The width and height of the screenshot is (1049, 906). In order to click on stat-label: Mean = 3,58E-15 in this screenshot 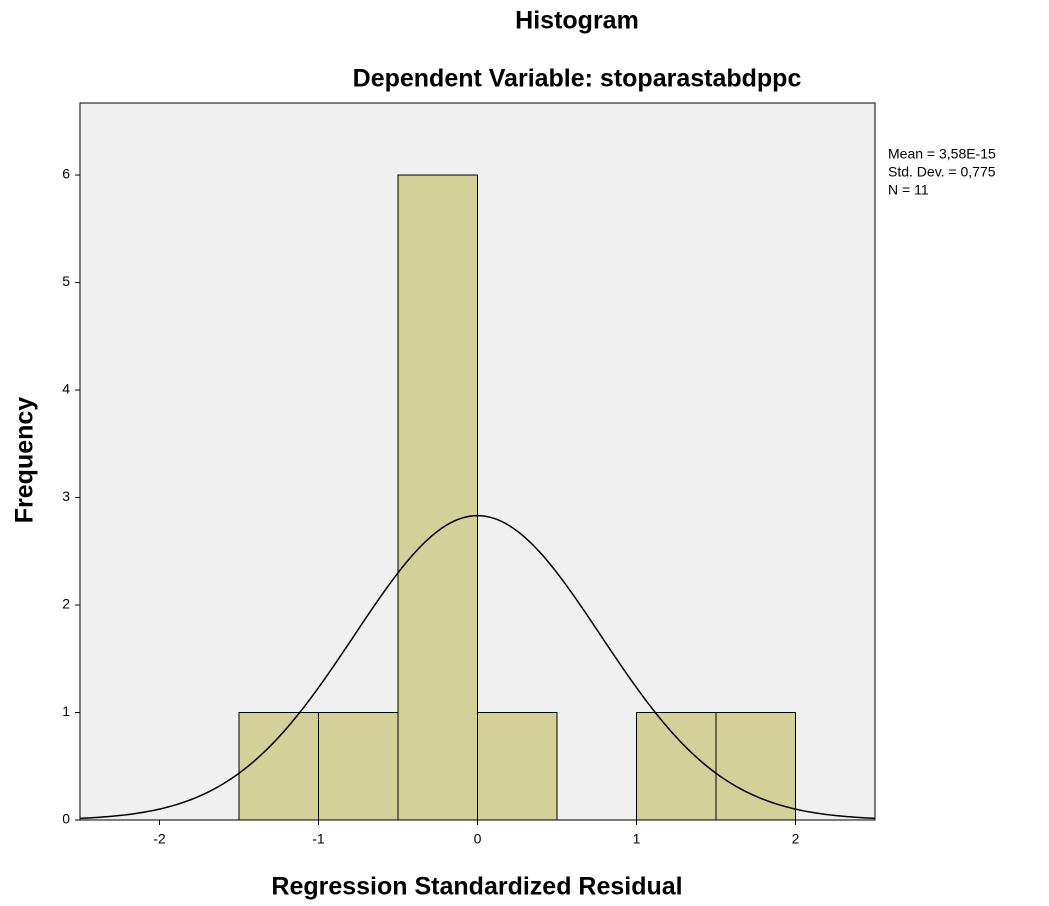, I will do `click(942, 154)`.